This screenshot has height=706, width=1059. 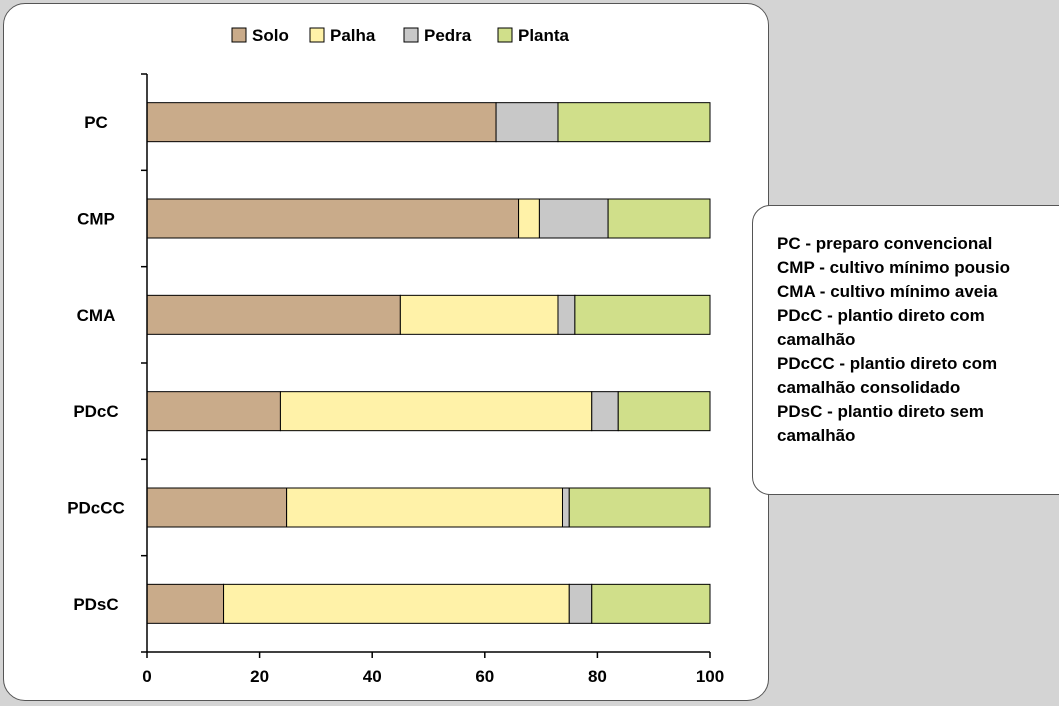 What do you see at coordinates (484, 676) in the screenshot?
I see `x-tick-label: 60` at bounding box center [484, 676].